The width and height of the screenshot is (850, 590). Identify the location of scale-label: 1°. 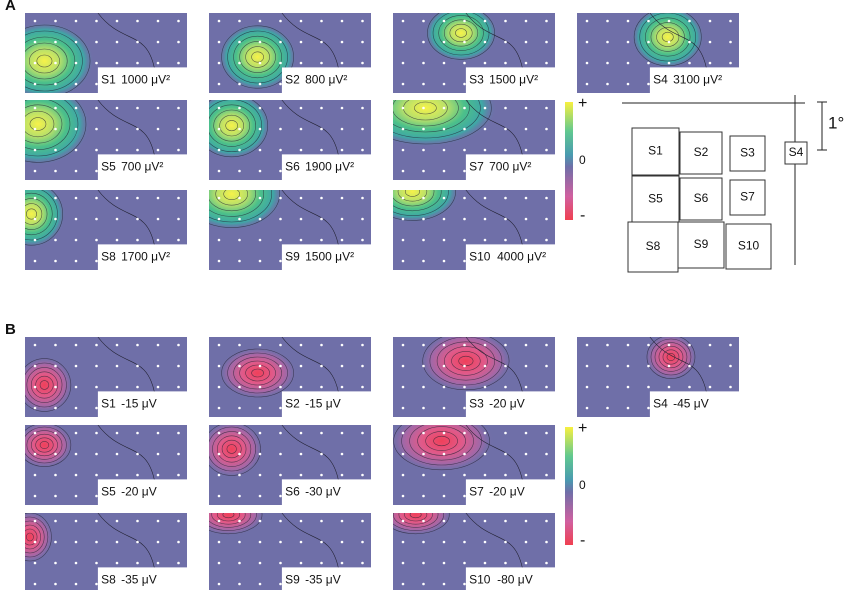
(836, 122).